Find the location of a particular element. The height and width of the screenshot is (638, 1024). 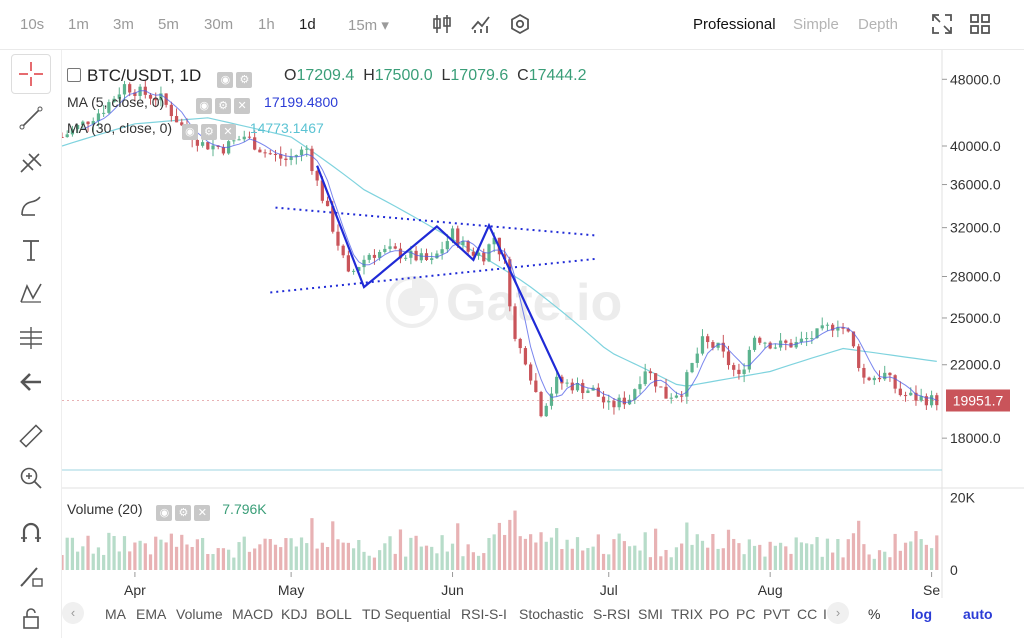

percent-scale-toggle: % is located at coordinates (874, 614).